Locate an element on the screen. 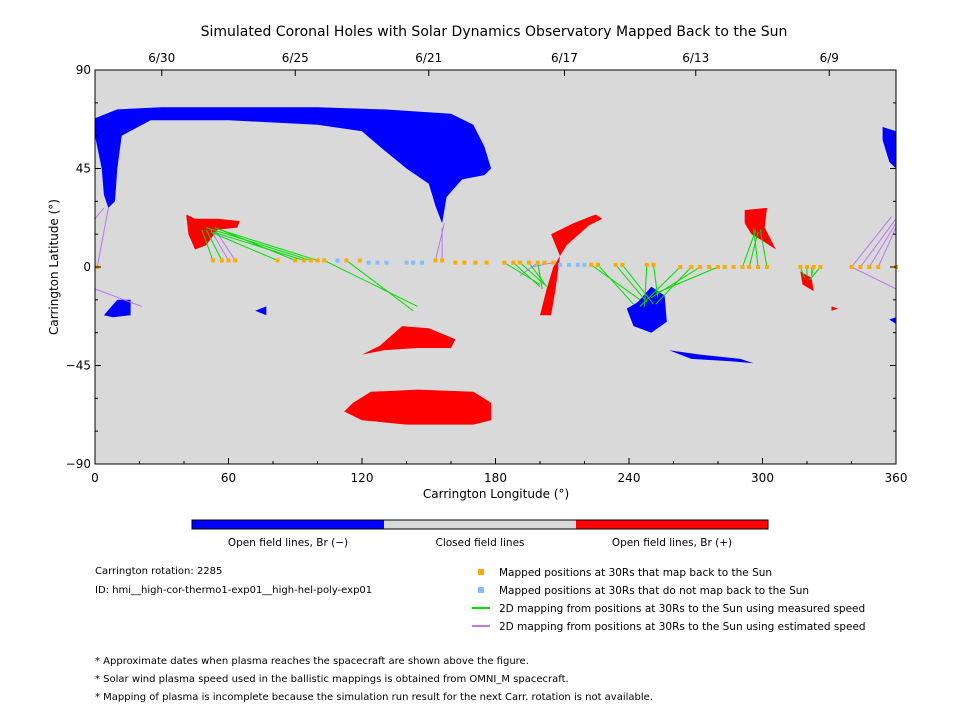 The width and height of the screenshot is (960, 720). x-tick-label: 180 is located at coordinates (495, 478).